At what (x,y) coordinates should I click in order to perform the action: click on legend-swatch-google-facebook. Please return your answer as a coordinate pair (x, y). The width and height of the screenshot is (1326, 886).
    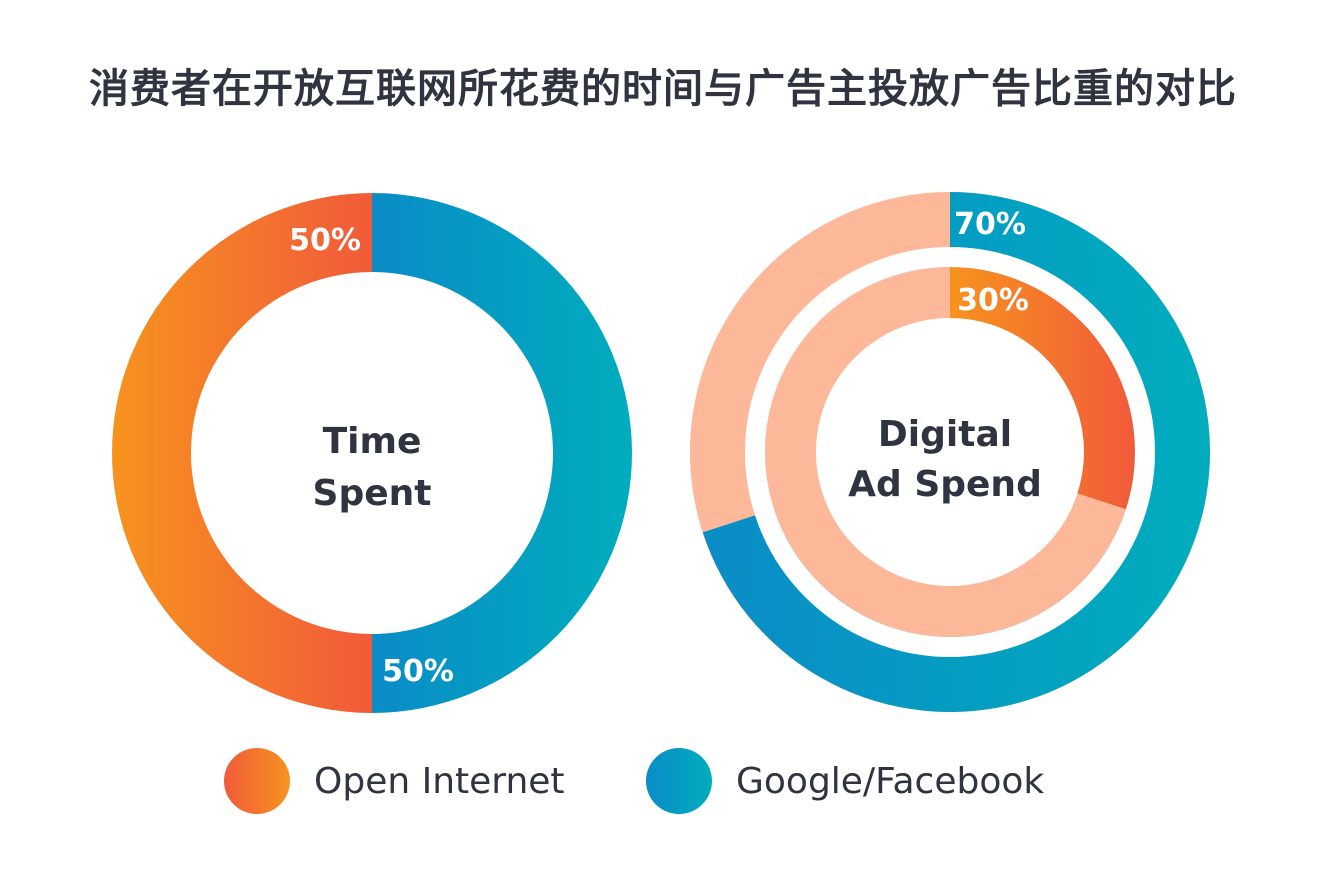
    Looking at the image, I should click on (679, 781).